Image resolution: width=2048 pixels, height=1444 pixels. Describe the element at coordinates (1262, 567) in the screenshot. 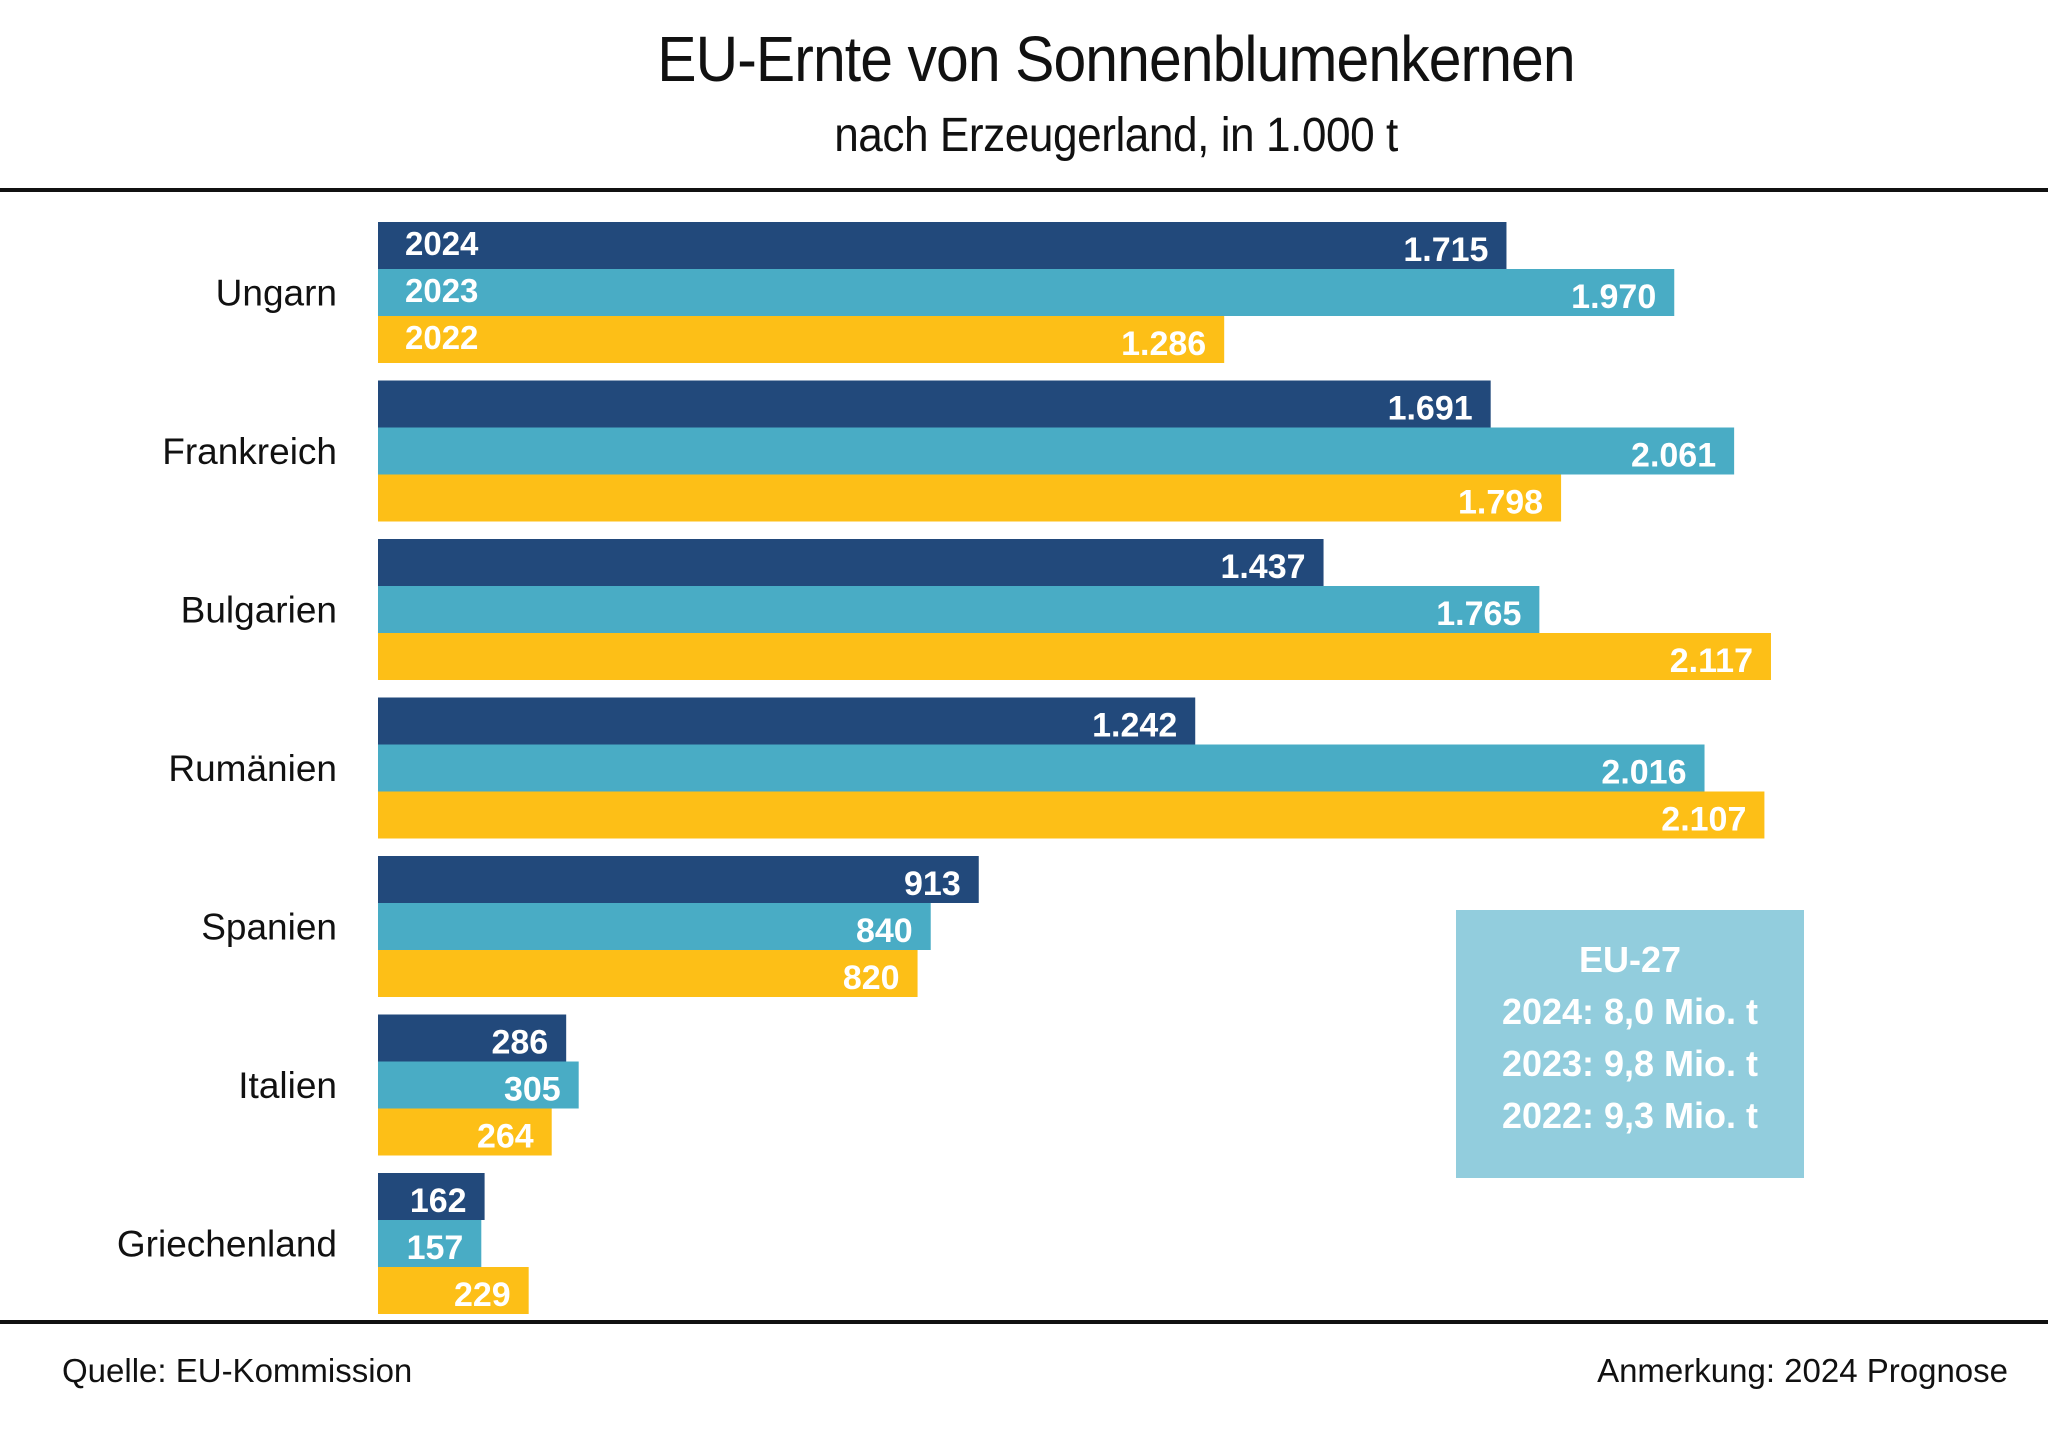

I see `data-label: 1.437` at that location.